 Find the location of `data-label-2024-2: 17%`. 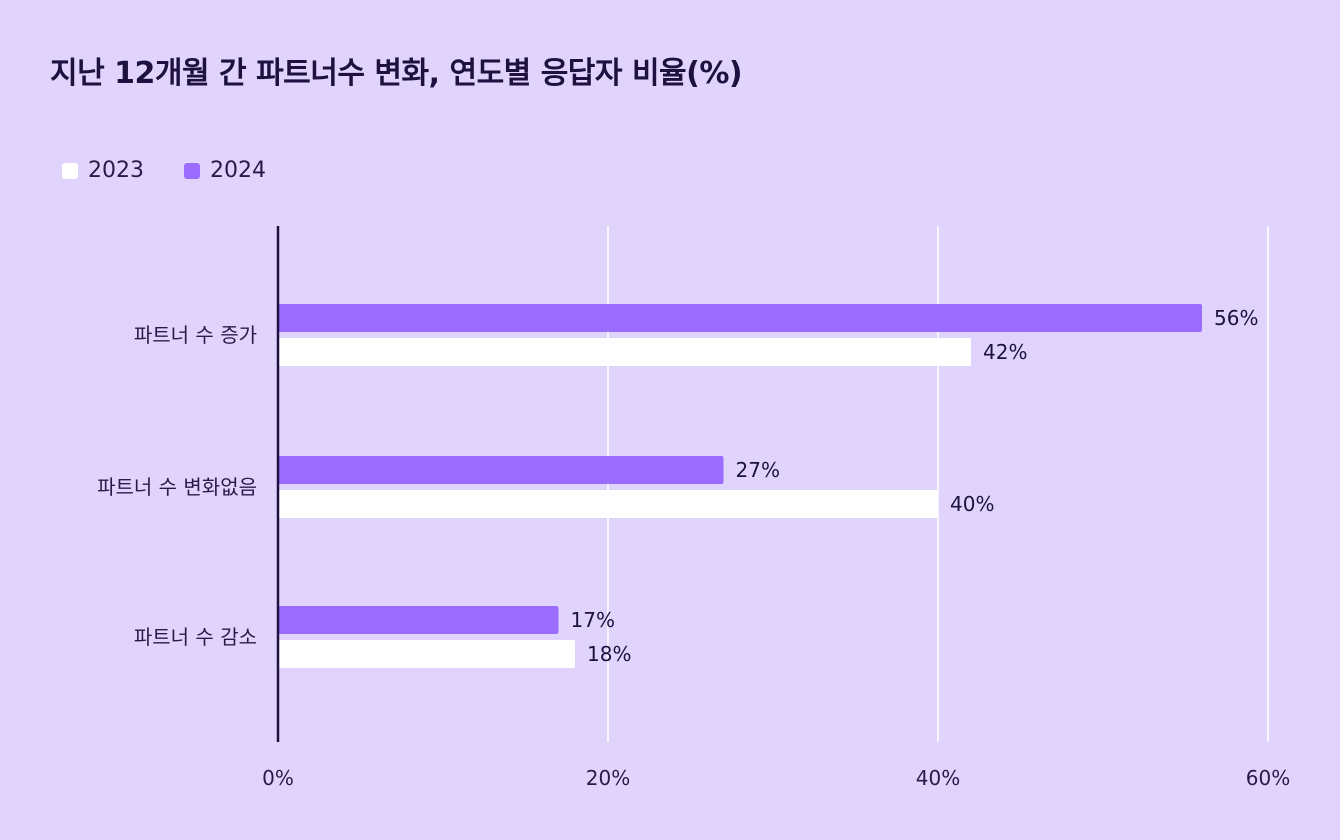

data-label-2024-2: 17% is located at coordinates (593, 620).